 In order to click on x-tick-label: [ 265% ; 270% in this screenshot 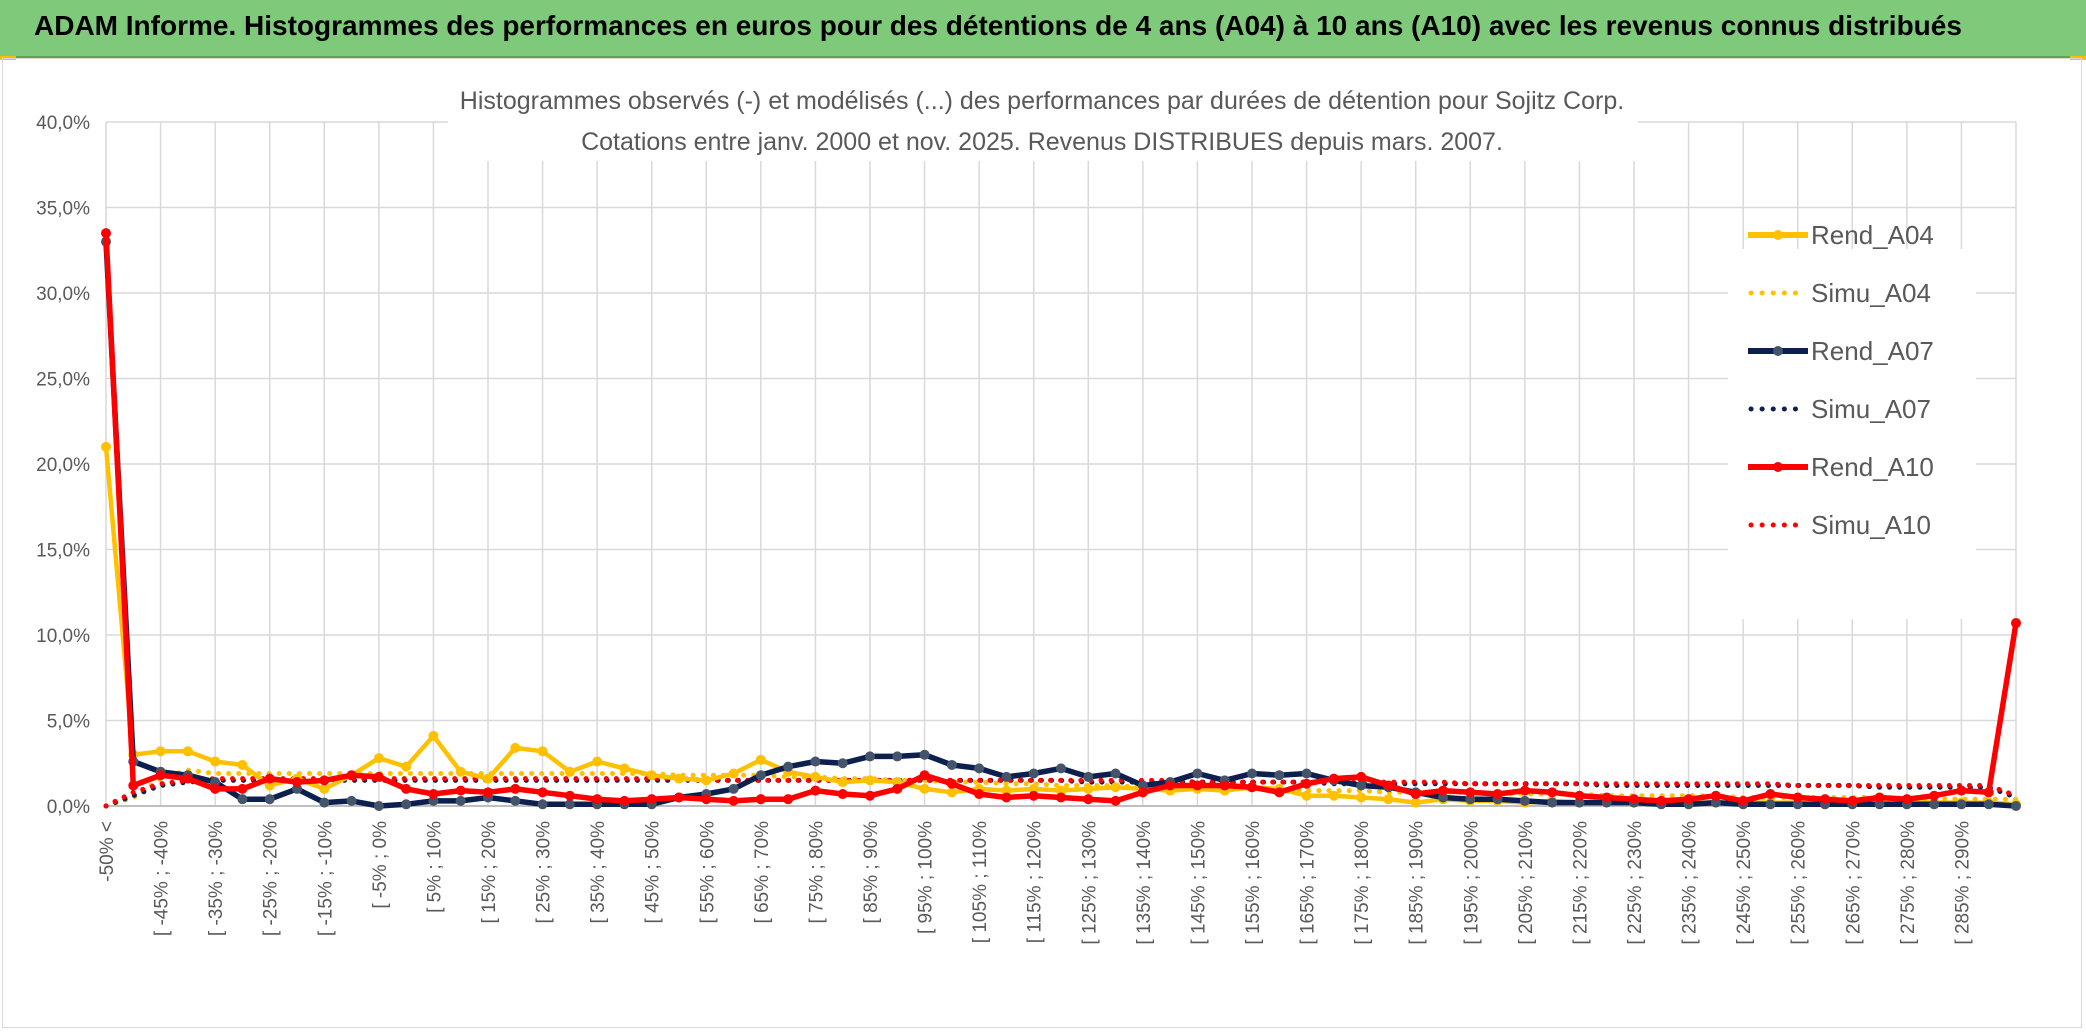, I will do `click(1853, 883)`.